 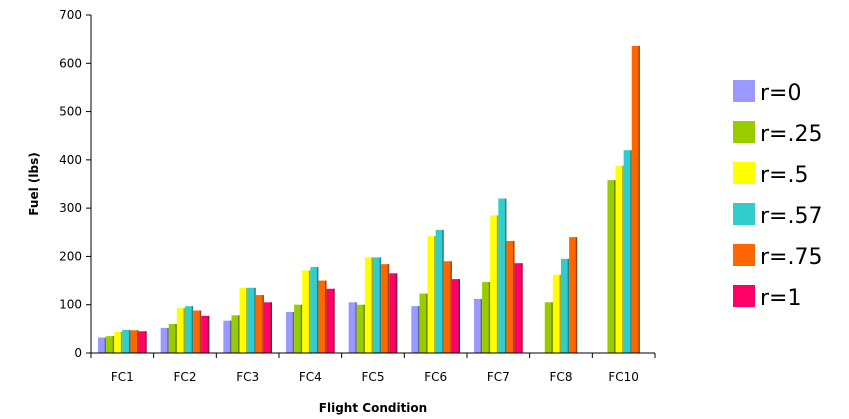 I want to click on legend: r=0 r=.25 r=.5 r=.57 r=.75 r=1, so click(x=777, y=195).